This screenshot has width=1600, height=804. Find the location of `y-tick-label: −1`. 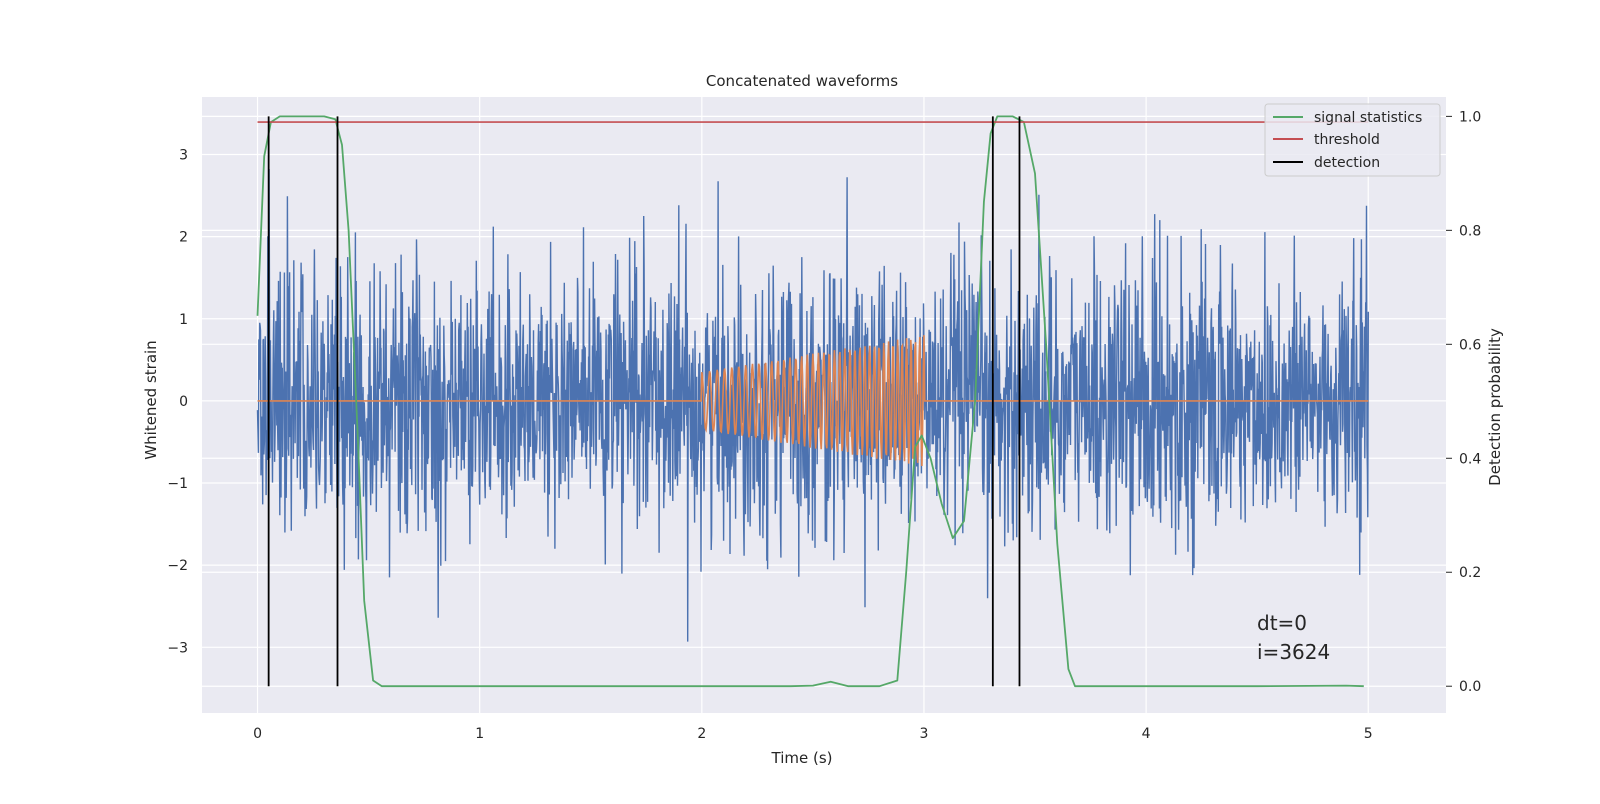

y-tick-label: −1 is located at coordinates (177, 484).